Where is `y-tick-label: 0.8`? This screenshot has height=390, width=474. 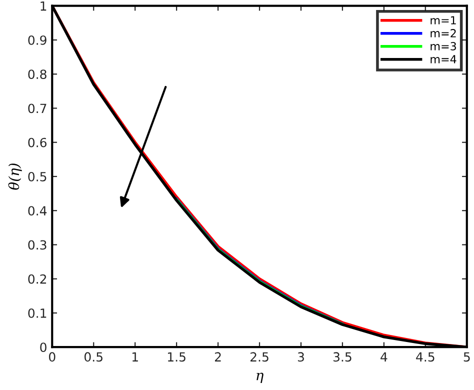
y-tick-label: 0.8 is located at coordinates (37, 75).